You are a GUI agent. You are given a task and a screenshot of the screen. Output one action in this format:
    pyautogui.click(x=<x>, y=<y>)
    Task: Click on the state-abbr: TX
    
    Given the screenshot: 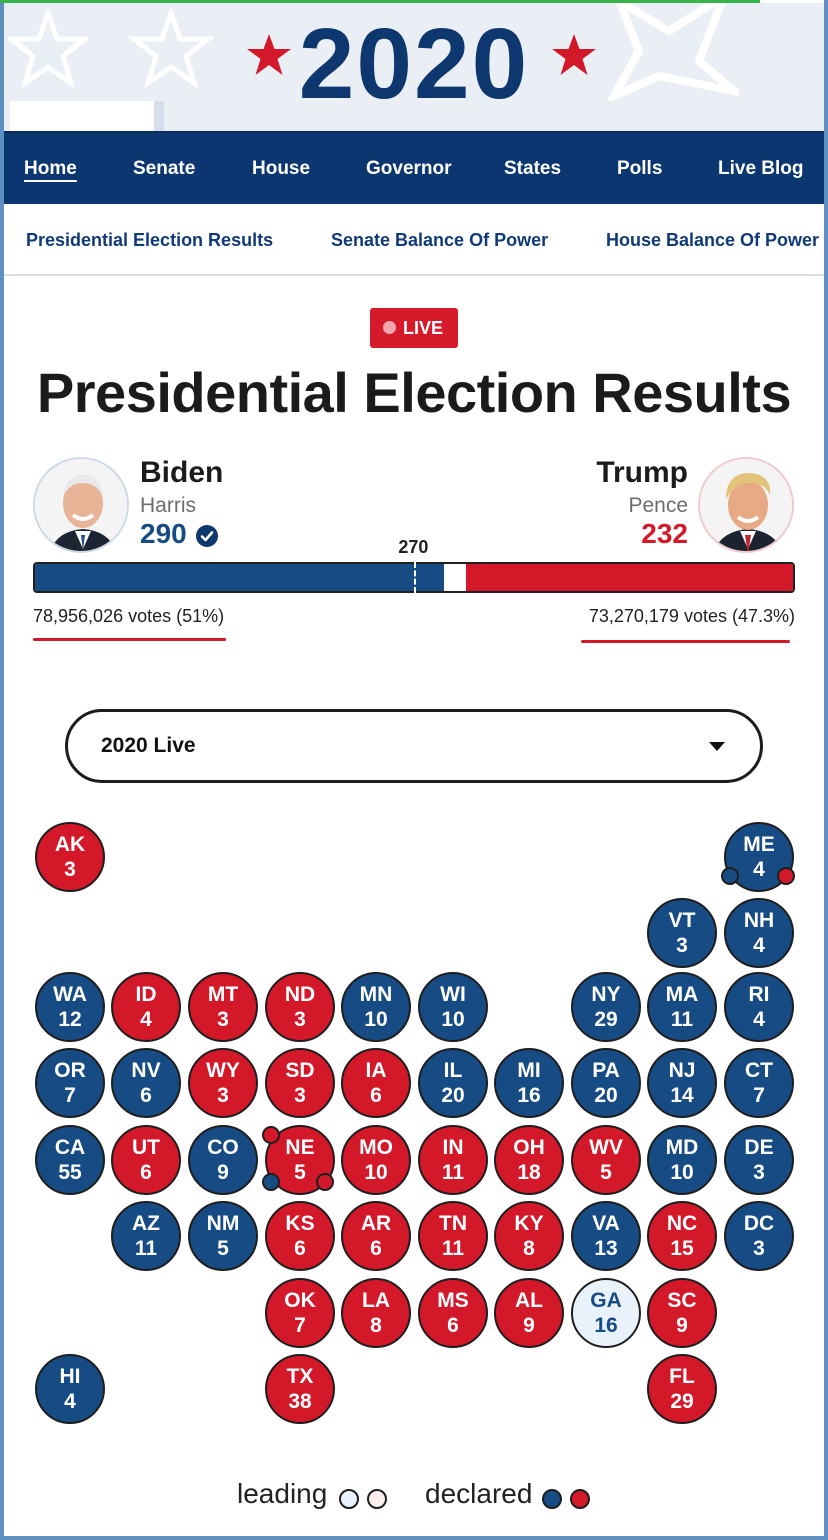 What is the action you would take?
    pyautogui.click(x=300, y=1376)
    